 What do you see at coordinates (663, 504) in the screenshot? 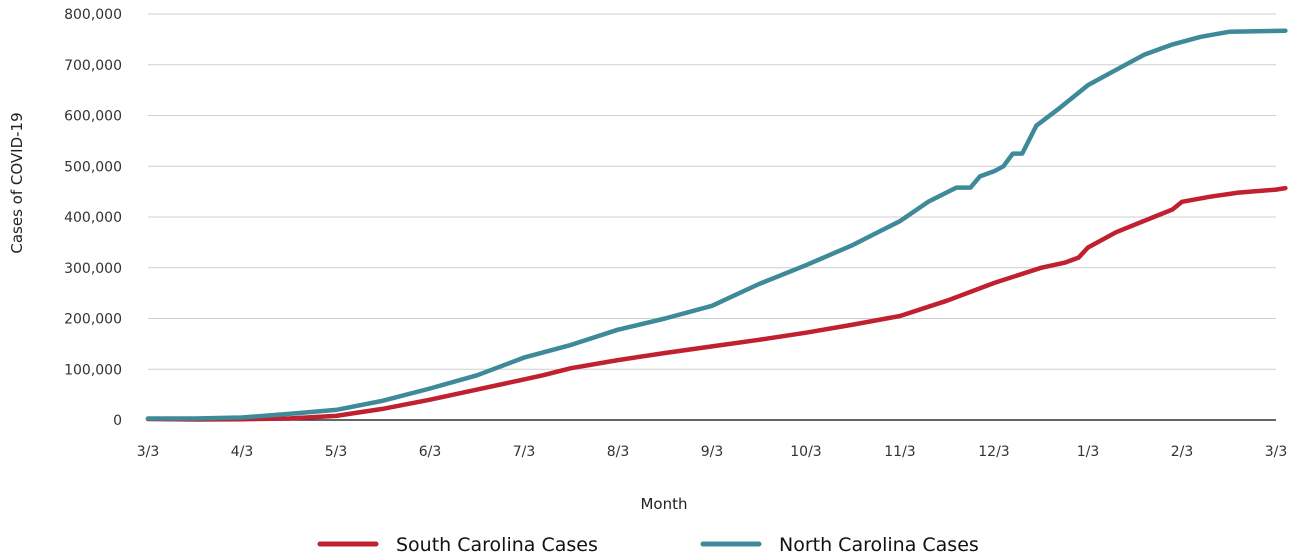
I see `x-axis-title: Month` at bounding box center [663, 504].